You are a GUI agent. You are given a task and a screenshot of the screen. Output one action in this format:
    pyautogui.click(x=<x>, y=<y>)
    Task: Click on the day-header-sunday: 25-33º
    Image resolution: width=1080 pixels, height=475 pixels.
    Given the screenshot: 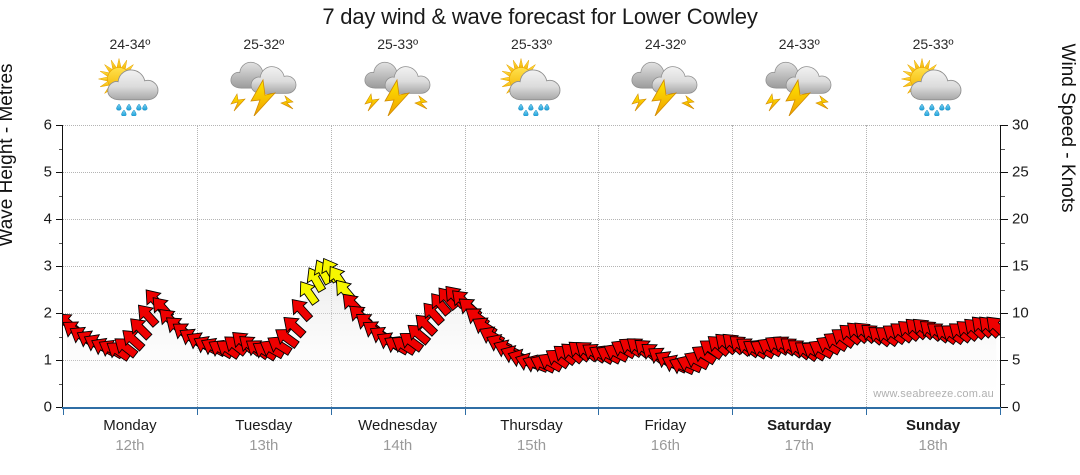 What is the action you would take?
    pyautogui.click(x=933, y=79)
    